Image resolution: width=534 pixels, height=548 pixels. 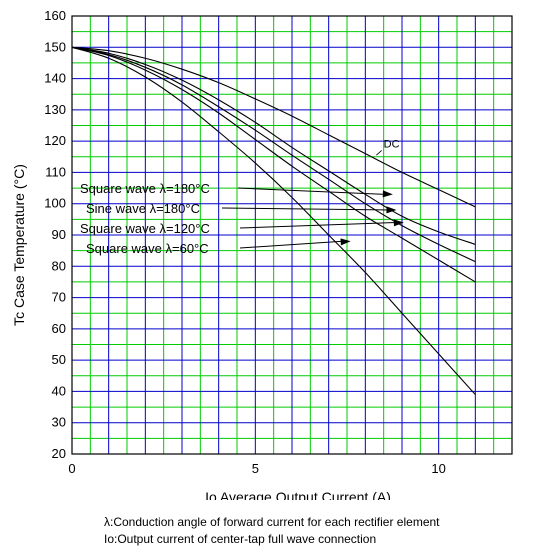 I want to click on y-tick-label: 140, so click(x=55, y=78).